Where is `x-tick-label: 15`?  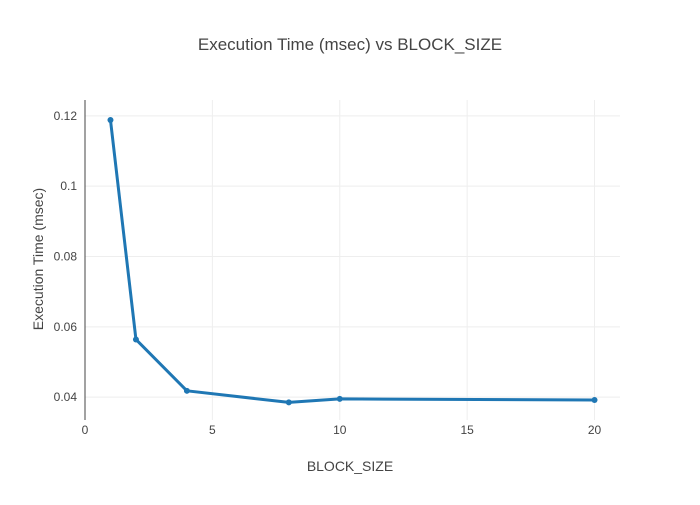
x-tick-label: 15 is located at coordinates (467, 430).